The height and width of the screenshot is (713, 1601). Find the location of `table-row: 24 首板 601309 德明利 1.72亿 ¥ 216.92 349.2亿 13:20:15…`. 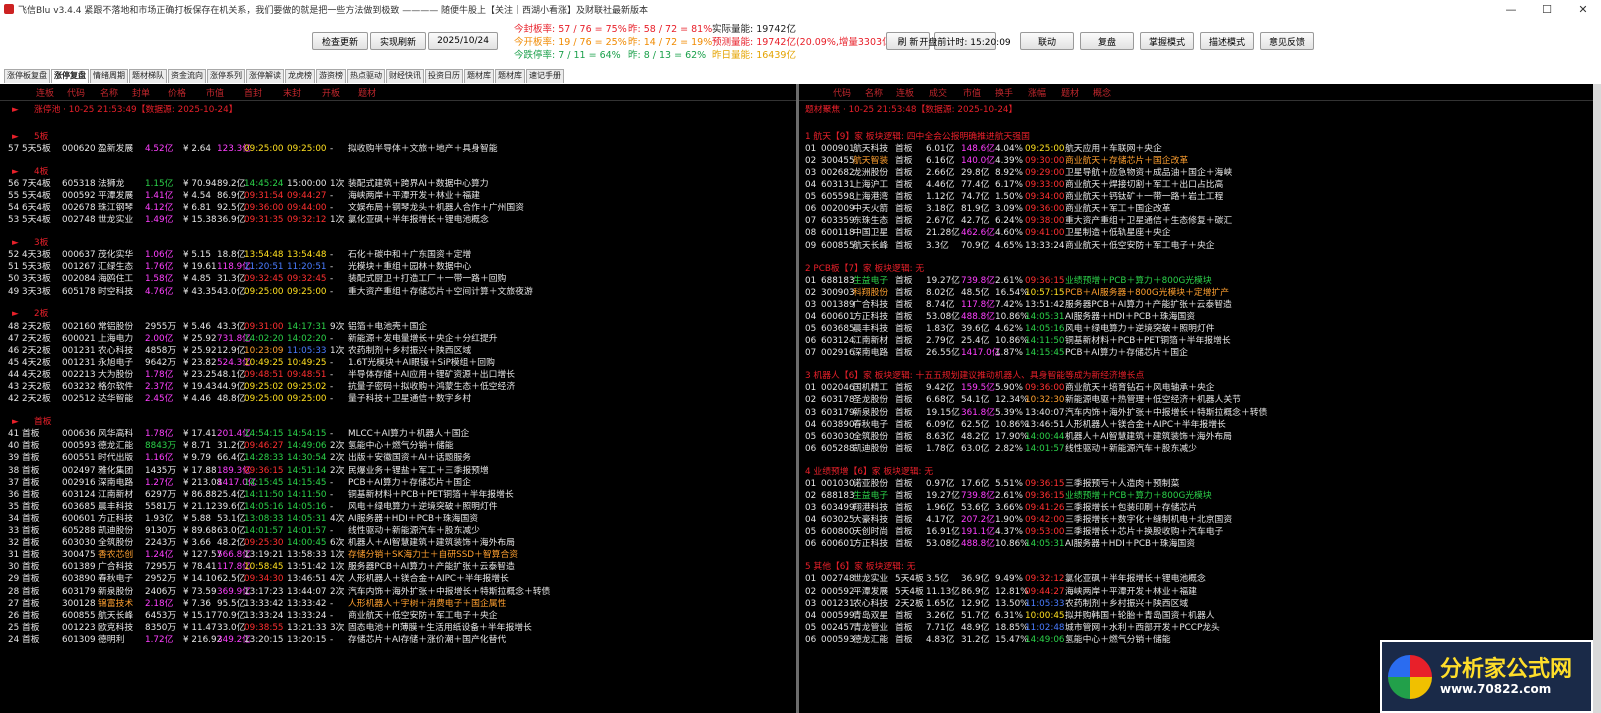

table-row: 24 首板 601309 德明利 1.72亿 ¥ 216.92 349.2亿 13:20:15… is located at coordinates (395, 640).